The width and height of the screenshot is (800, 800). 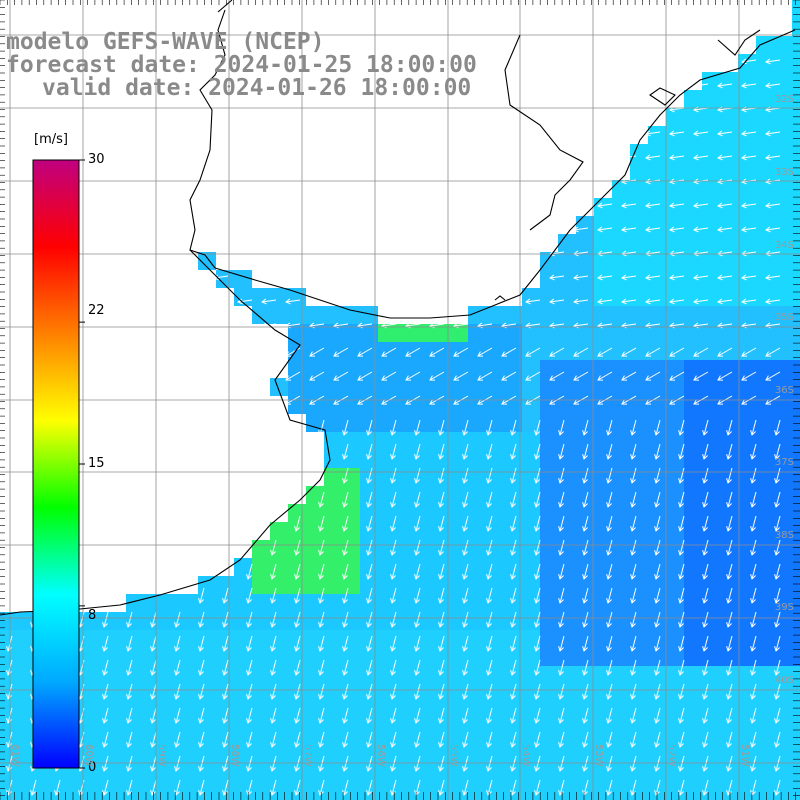 I want to click on lon-label: 59W, so click(x=161, y=755).